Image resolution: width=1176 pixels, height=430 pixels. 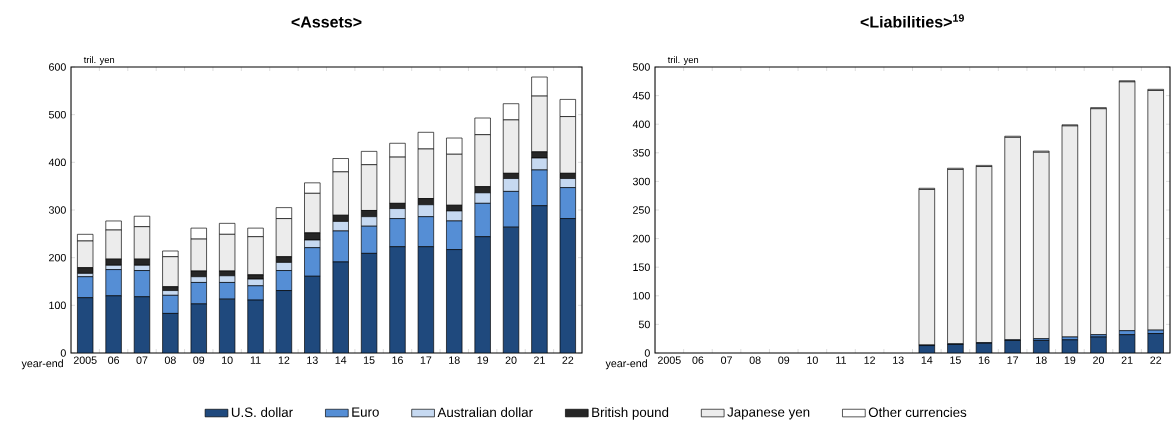 I want to click on chart-title: <Assets>, so click(x=326, y=22).